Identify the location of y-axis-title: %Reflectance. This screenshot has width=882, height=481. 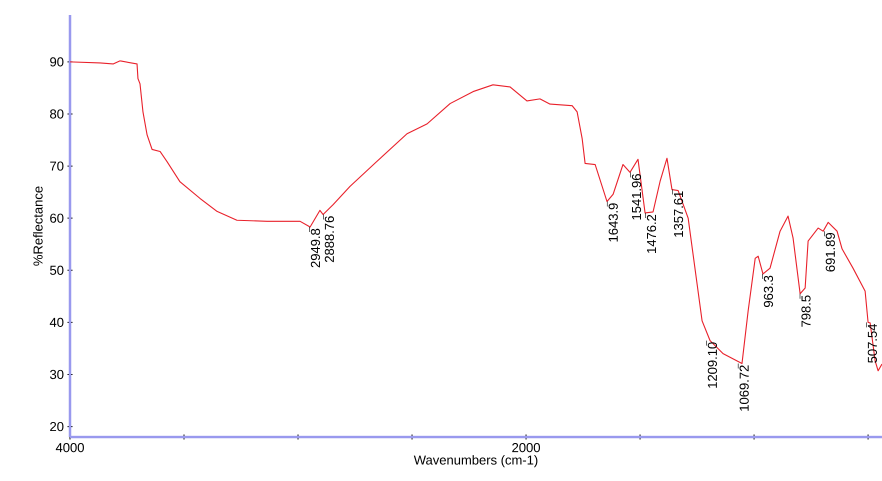
(38, 226).